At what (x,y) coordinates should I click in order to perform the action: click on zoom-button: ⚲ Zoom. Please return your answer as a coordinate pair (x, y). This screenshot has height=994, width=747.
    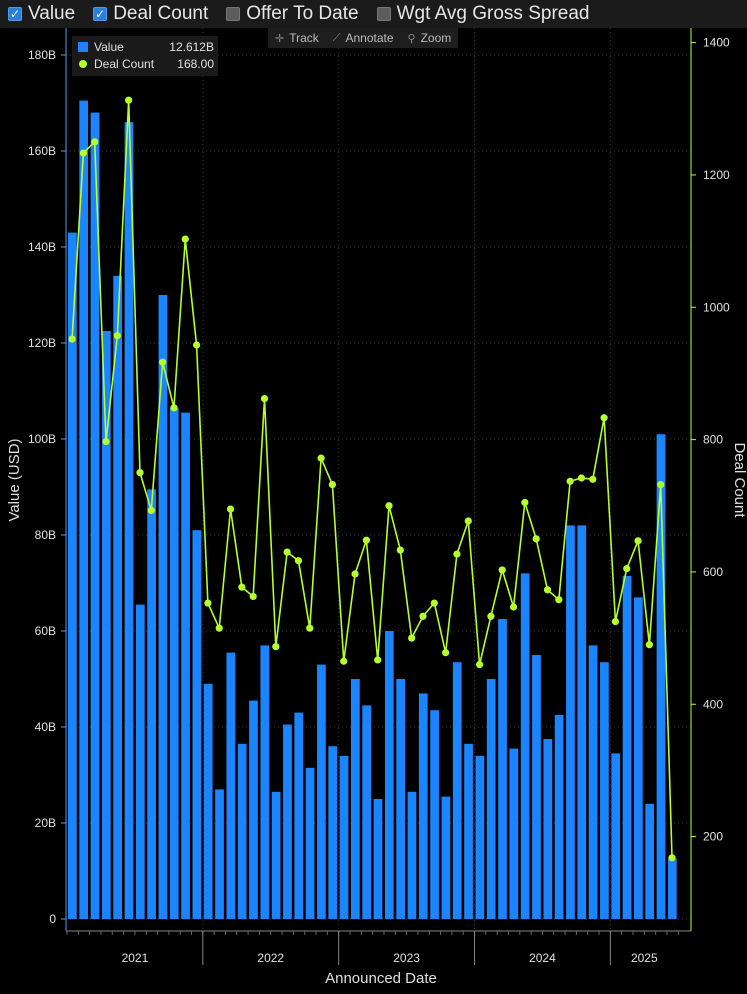
    Looking at the image, I should click on (430, 38).